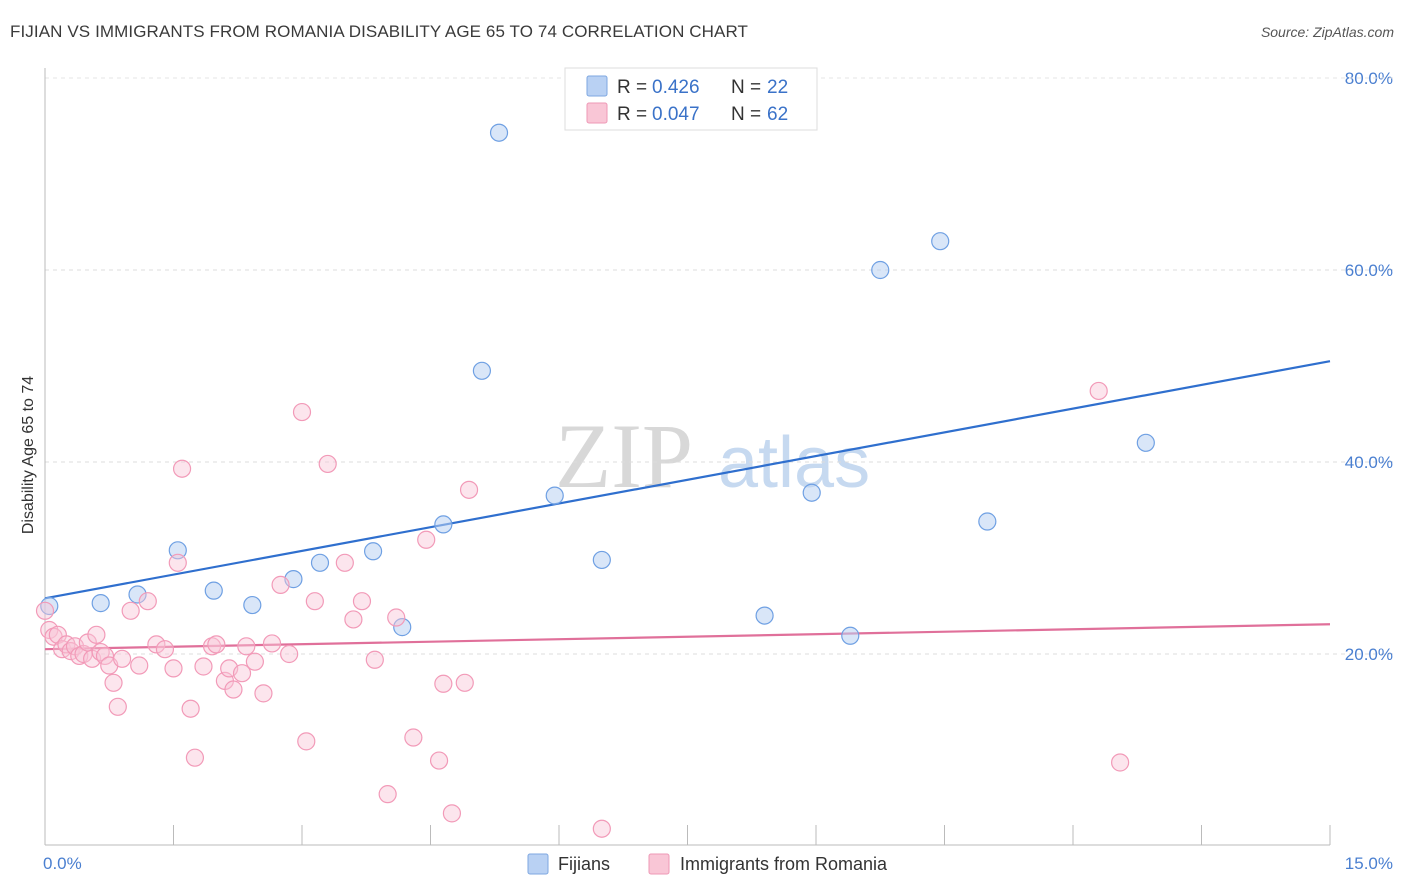 The image size is (1406, 892). I want to click on watermark-atlas: atlas, so click(794, 463).